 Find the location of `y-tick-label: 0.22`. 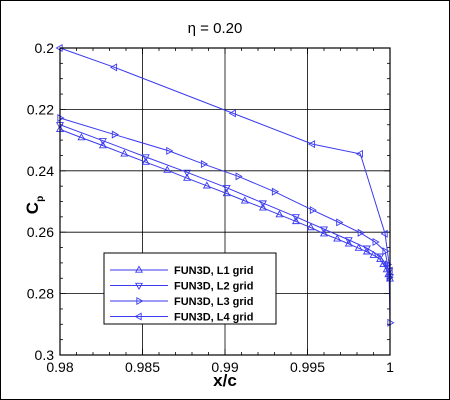

y-tick-label: 0.22 is located at coordinates (40, 109).